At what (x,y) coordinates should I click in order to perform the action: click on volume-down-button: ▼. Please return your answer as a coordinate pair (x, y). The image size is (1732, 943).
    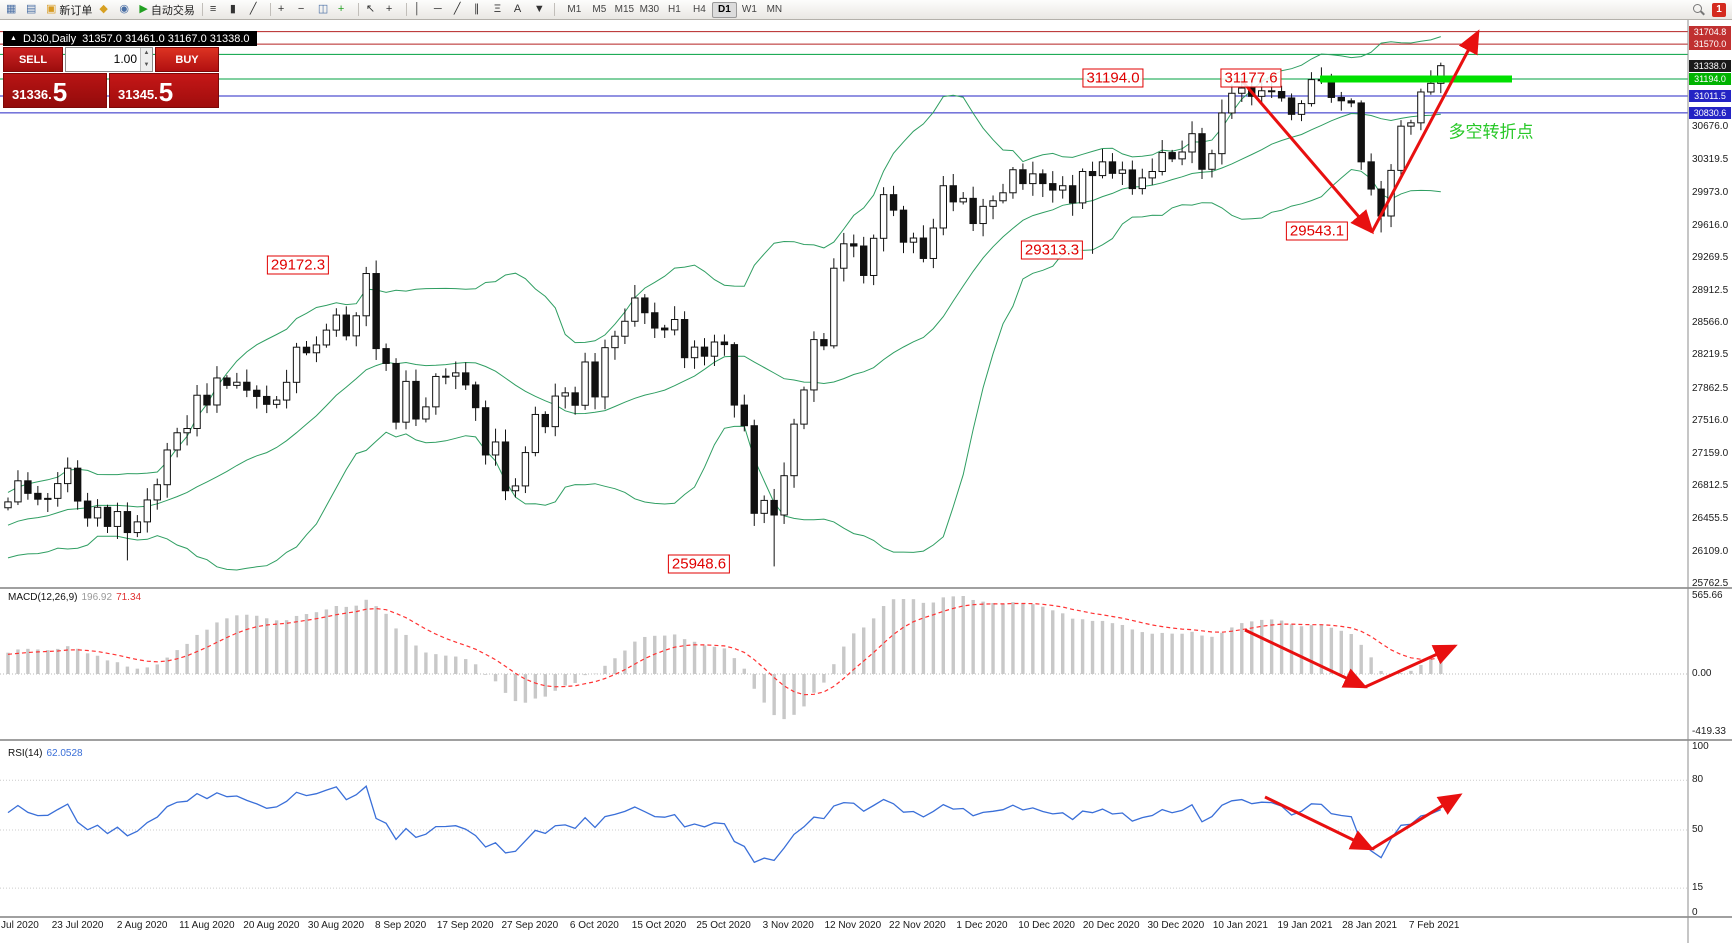
    Looking at the image, I should click on (146, 65).